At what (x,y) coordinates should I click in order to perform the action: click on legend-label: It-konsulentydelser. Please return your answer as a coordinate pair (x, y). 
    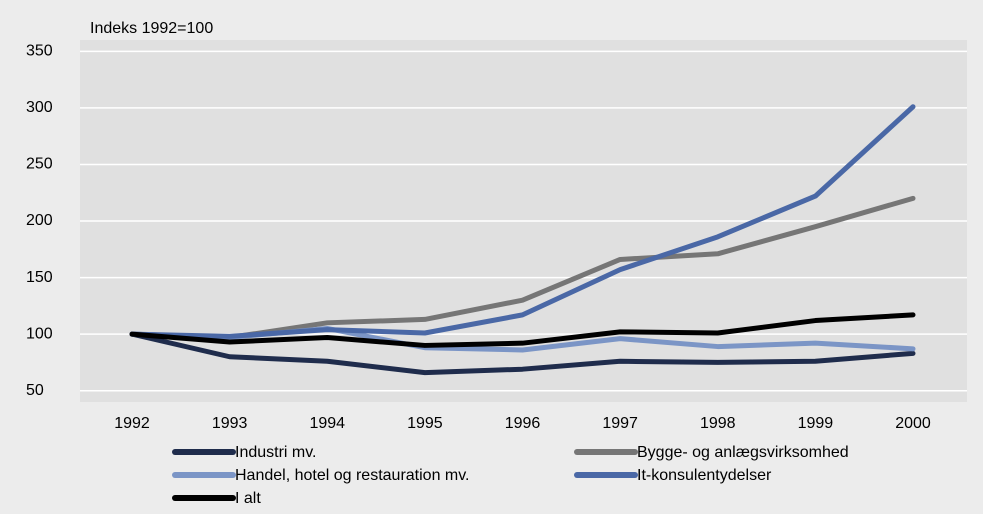
    Looking at the image, I should click on (704, 475).